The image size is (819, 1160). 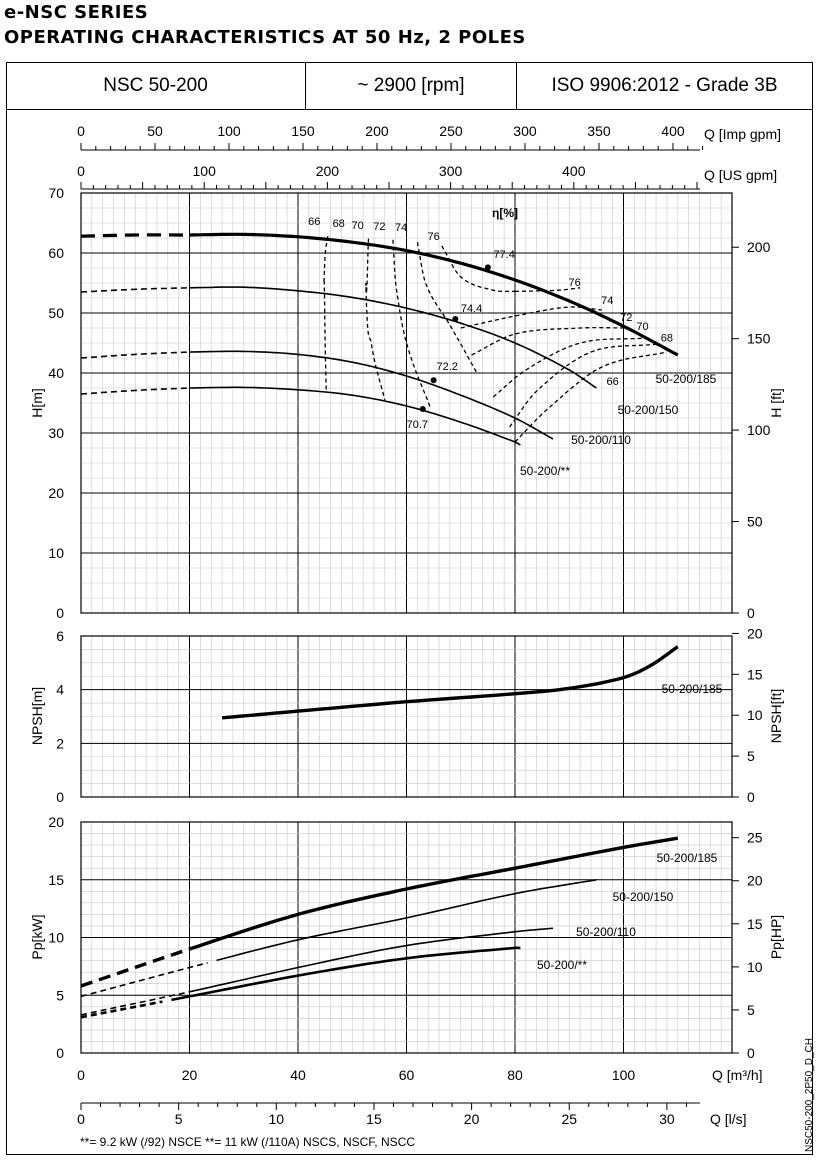 What do you see at coordinates (599, 131) in the screenshot?
I see `imp-gpm-tick: 350` at bounding box center [599, 131].